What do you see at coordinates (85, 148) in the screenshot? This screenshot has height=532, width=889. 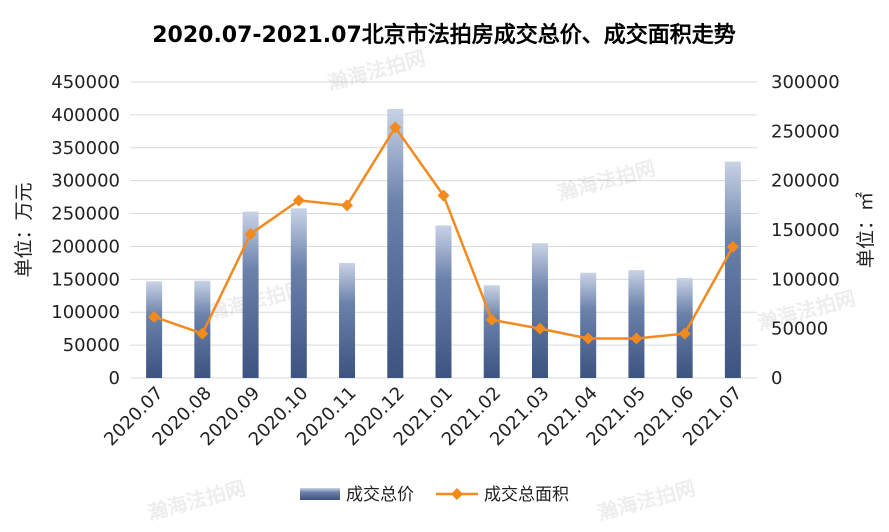 I see `y-tick-left: 350000` at bounding box center [85, 148].